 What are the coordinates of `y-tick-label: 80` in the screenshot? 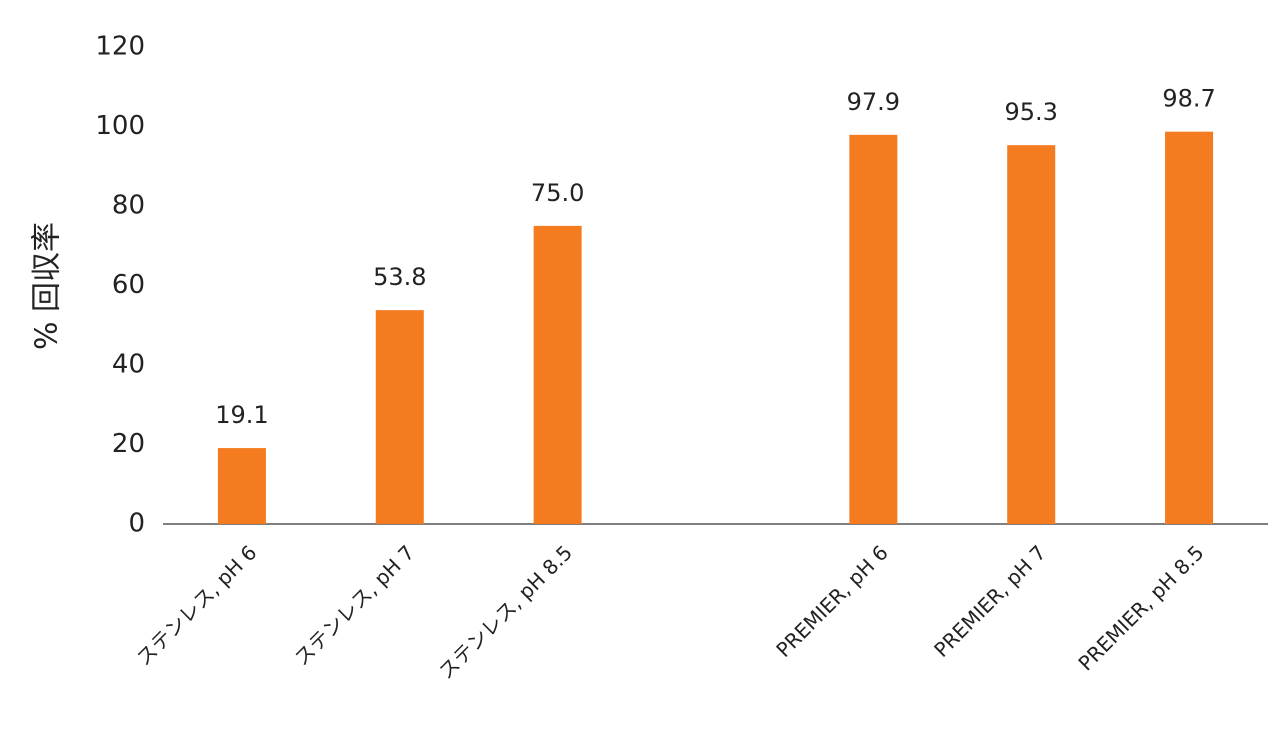 It's located at (128, 206).